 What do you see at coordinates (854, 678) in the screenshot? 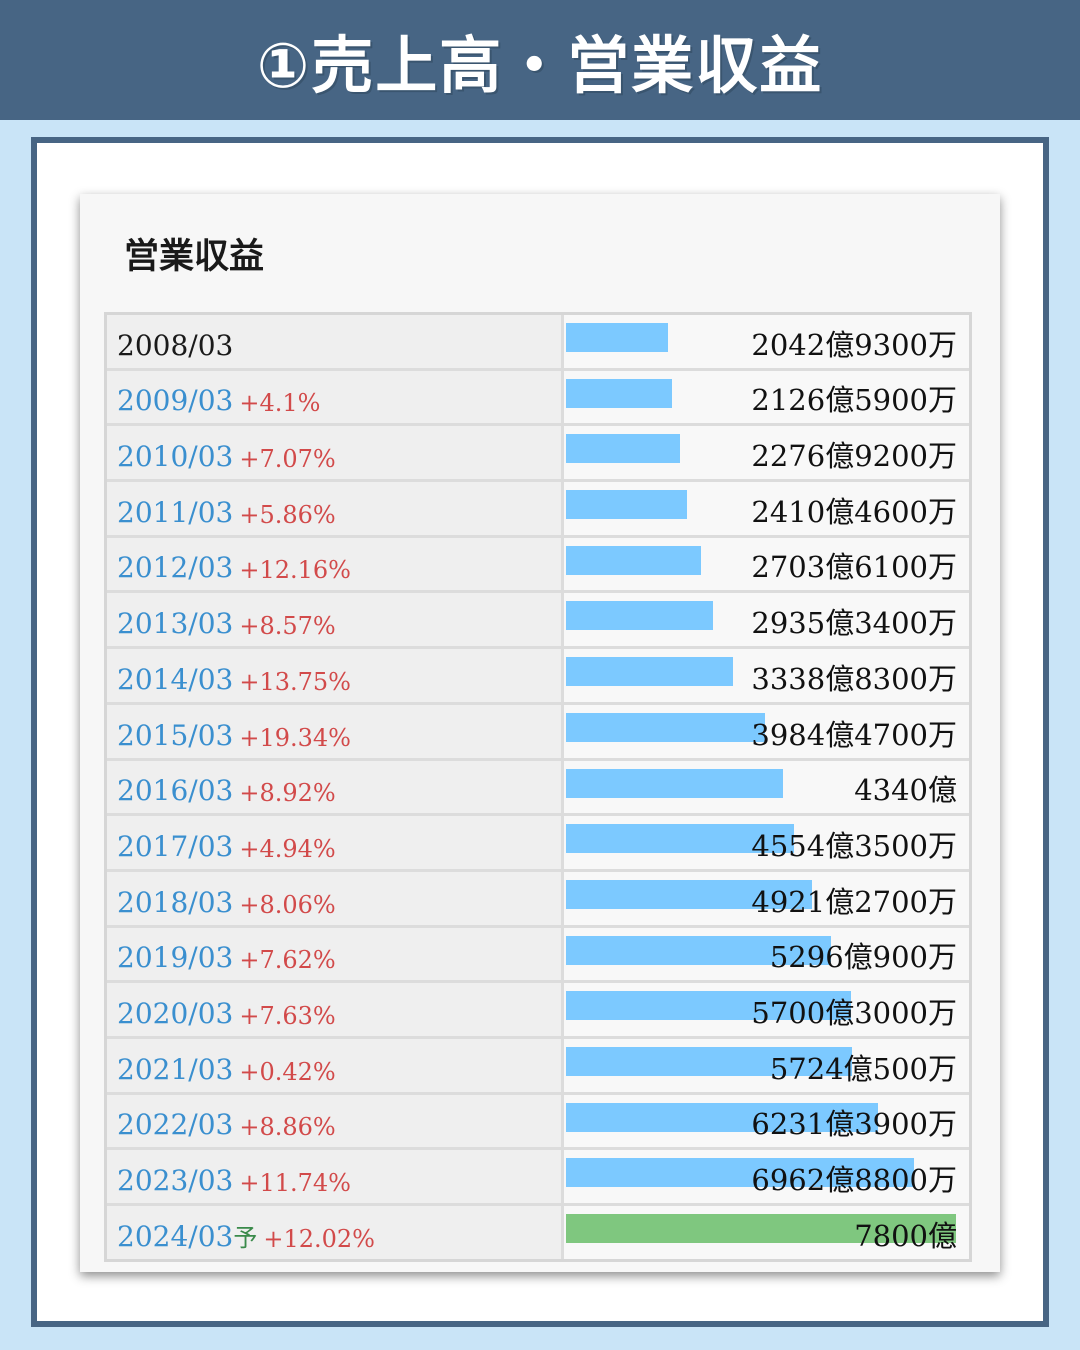
I see `value-label: 3338億8300万` at bounding box center [854, 678].